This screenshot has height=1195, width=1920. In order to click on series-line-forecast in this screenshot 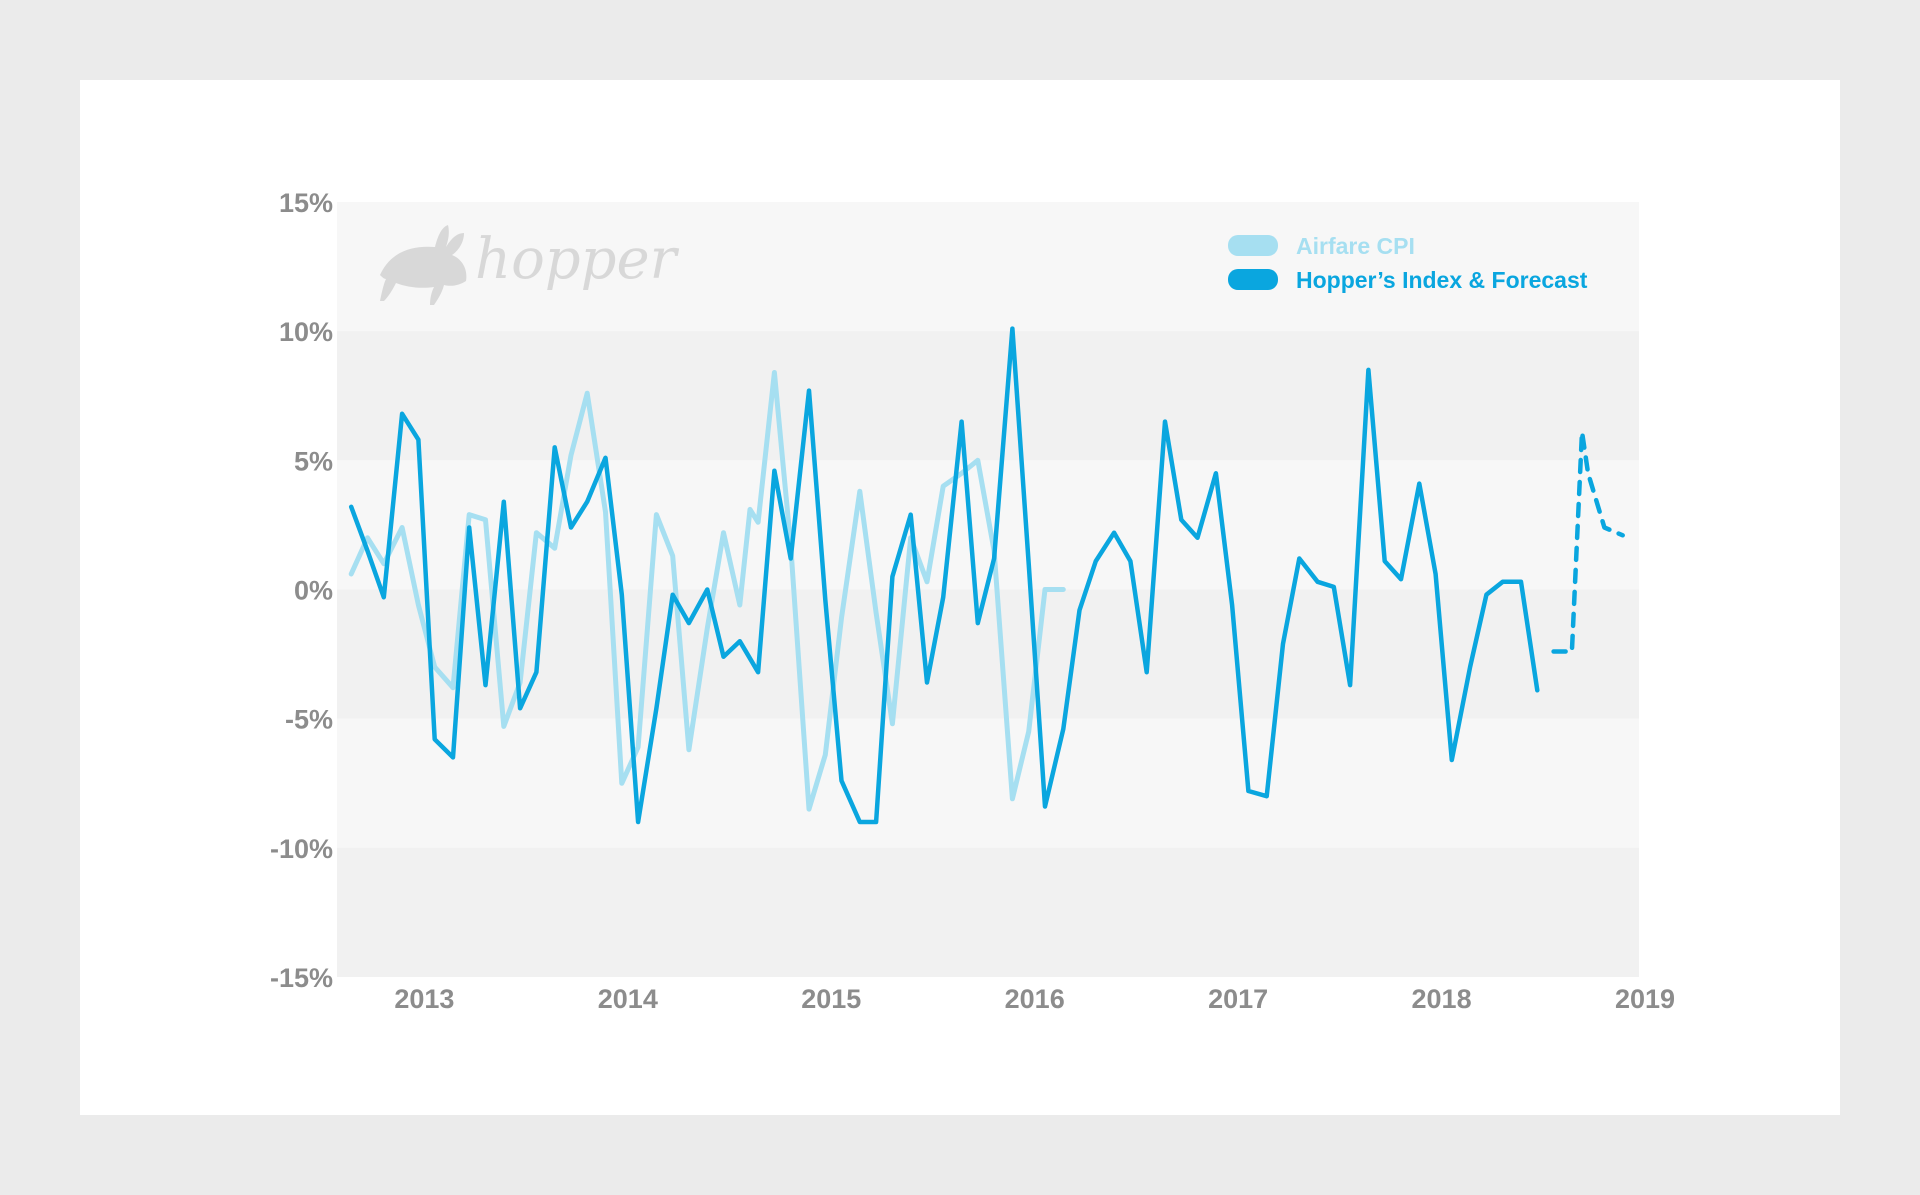, I will do `click(1588, 541)`.